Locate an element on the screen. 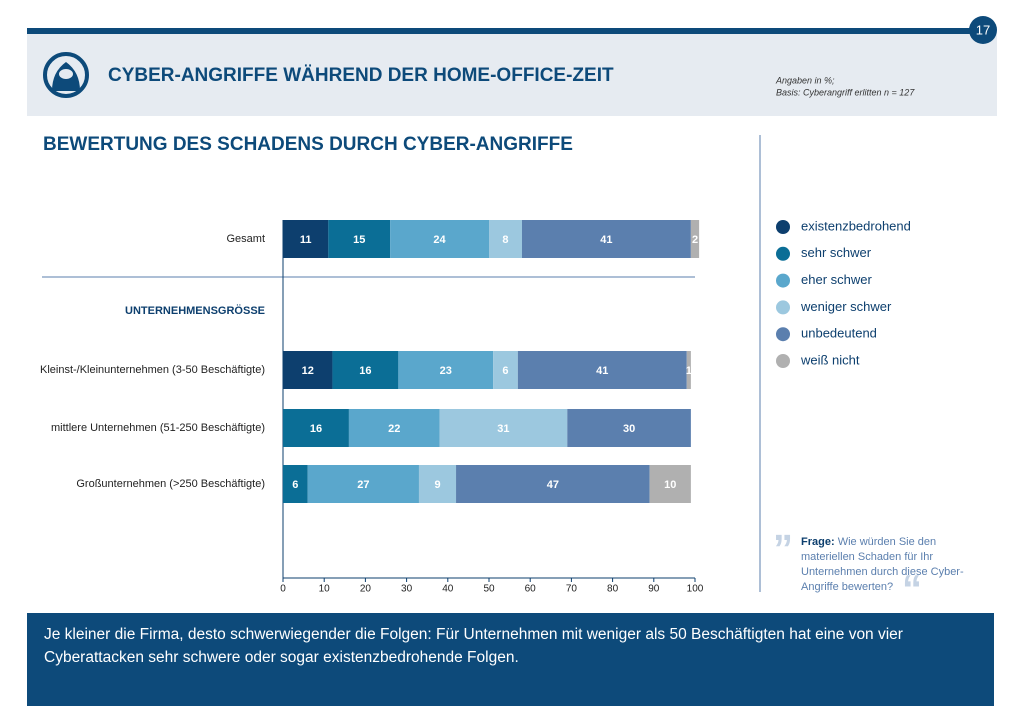  quote-mark: “ is located at coordinates (912, 590).